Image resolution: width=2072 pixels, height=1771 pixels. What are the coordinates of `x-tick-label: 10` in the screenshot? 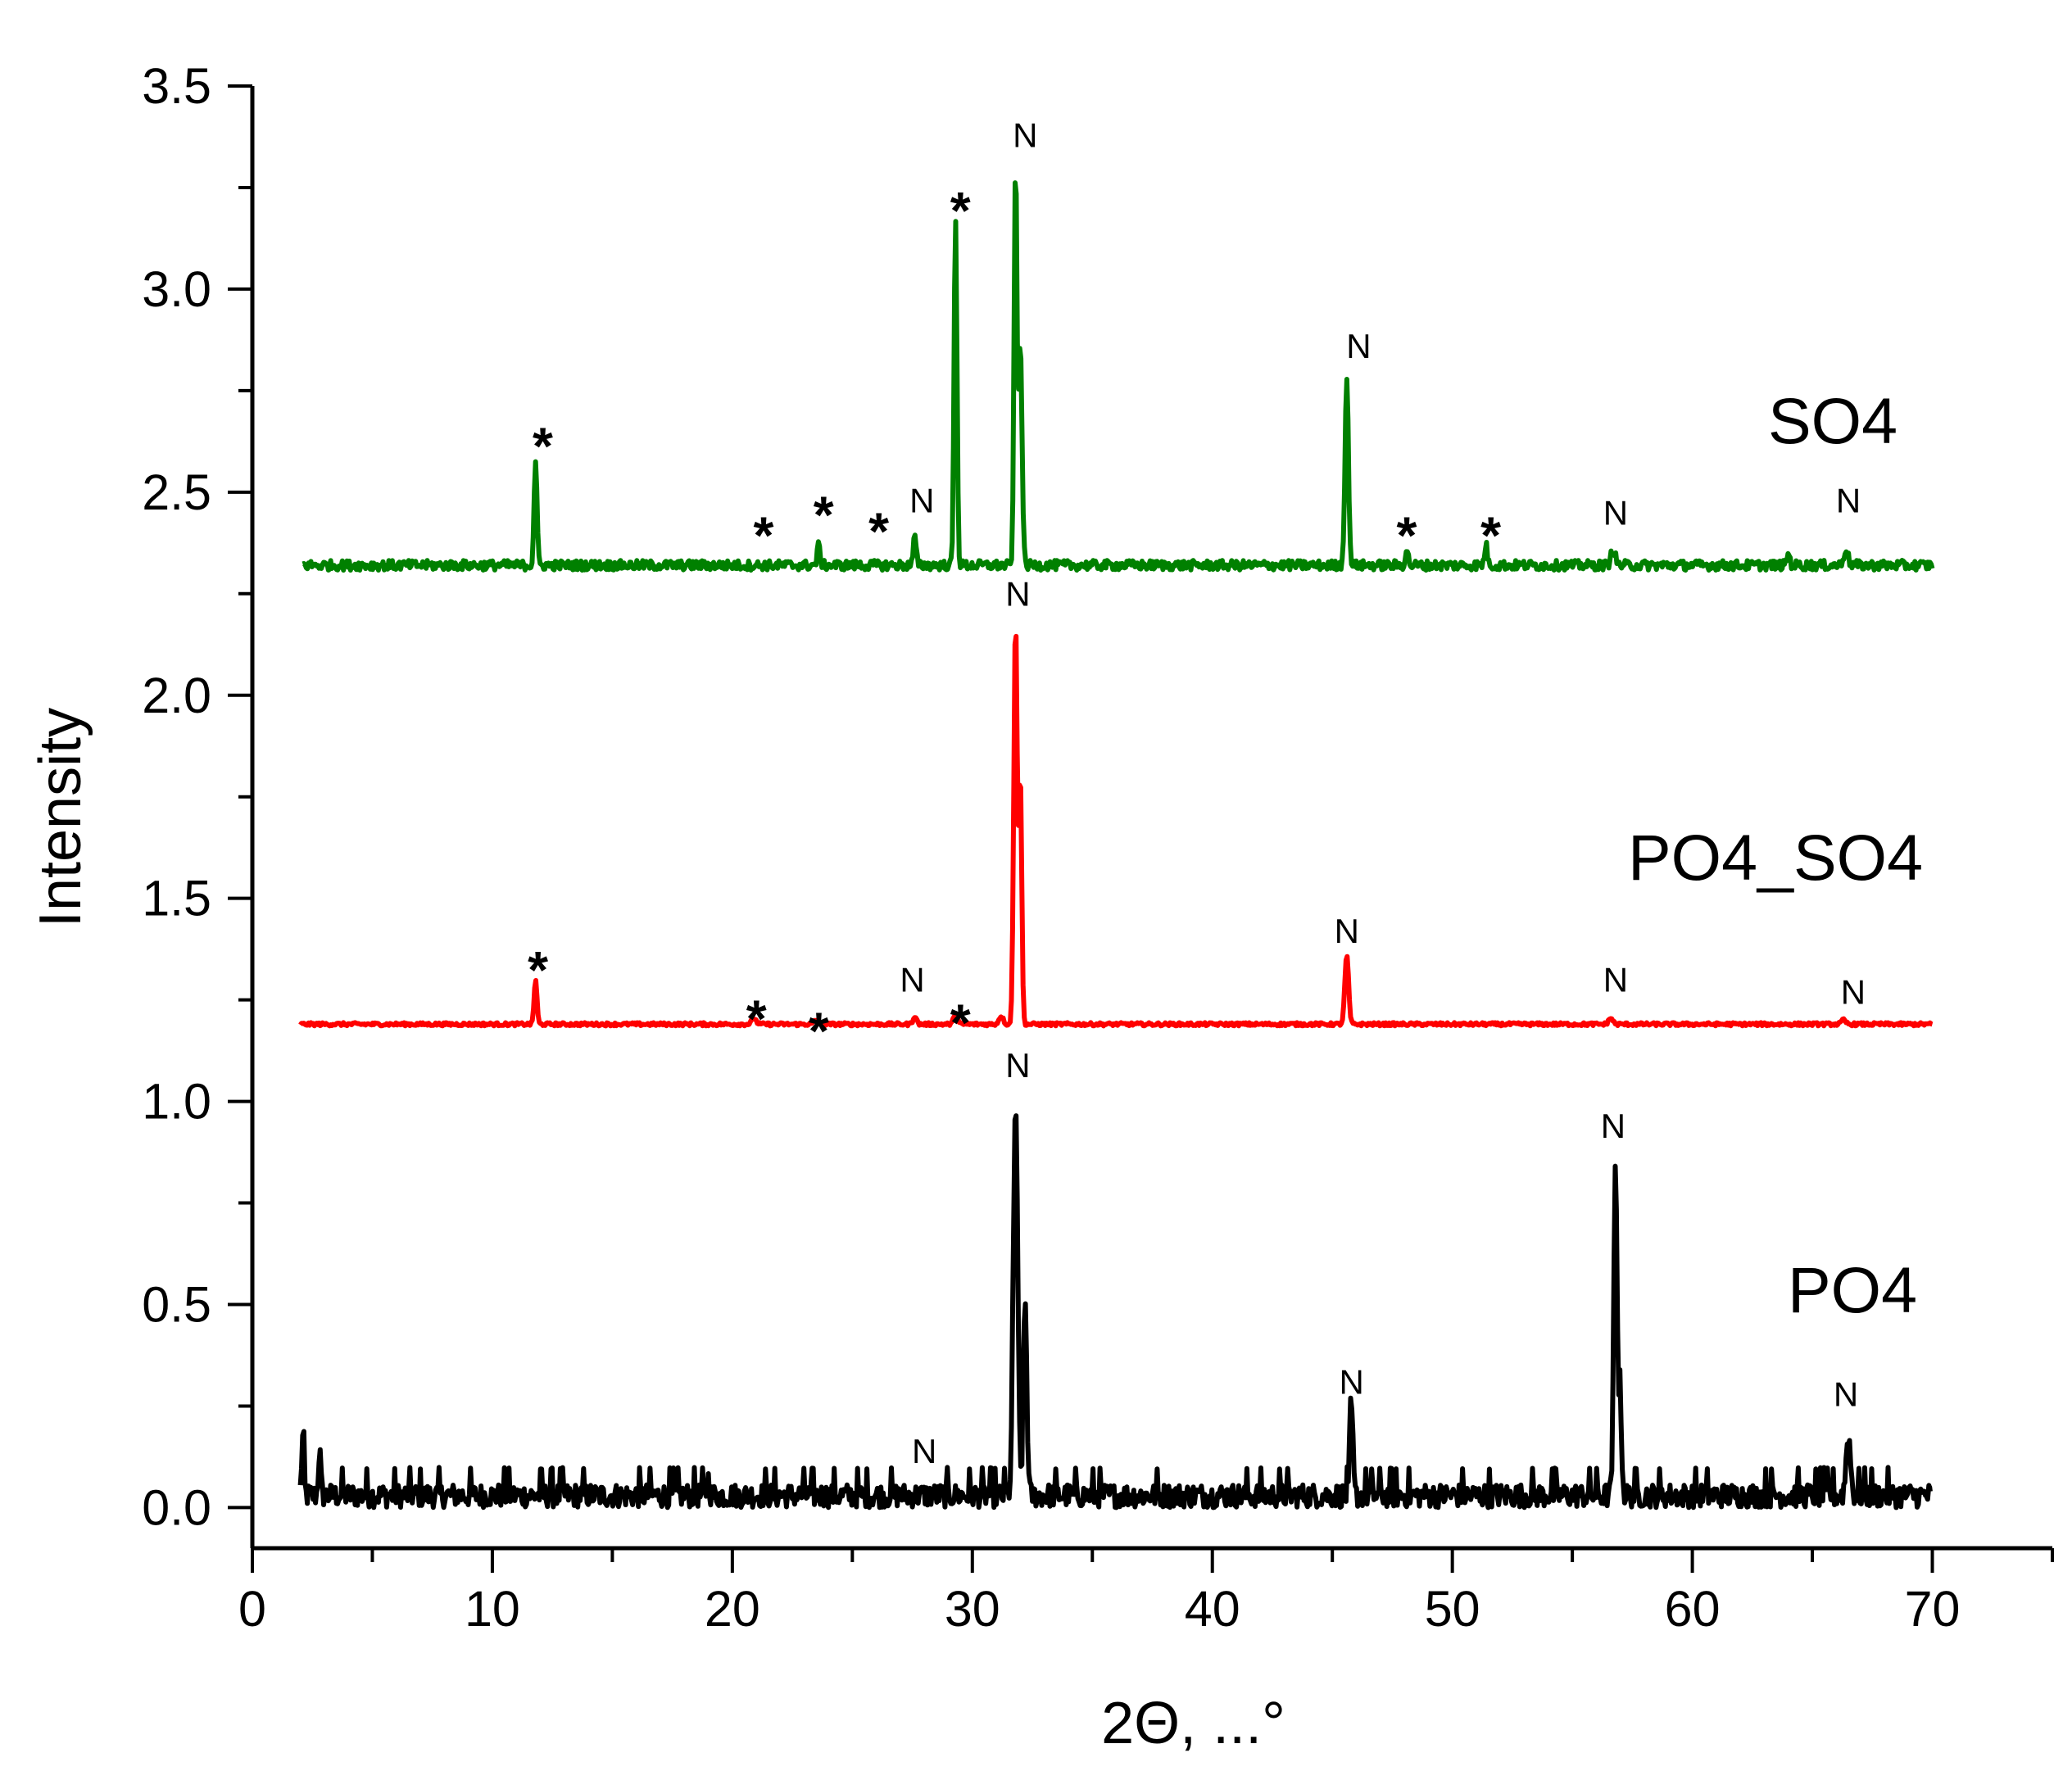 It's located at (492, 1609).